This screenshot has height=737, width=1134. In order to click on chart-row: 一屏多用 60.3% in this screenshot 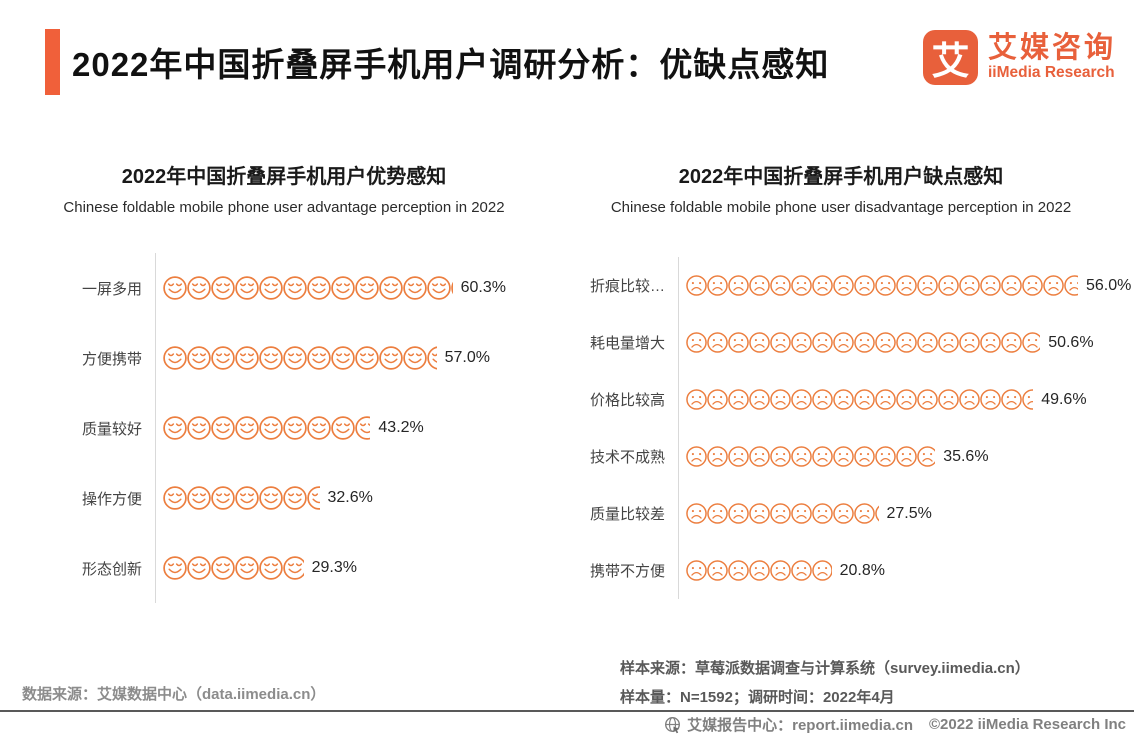, I will do `click(284, 288)`.